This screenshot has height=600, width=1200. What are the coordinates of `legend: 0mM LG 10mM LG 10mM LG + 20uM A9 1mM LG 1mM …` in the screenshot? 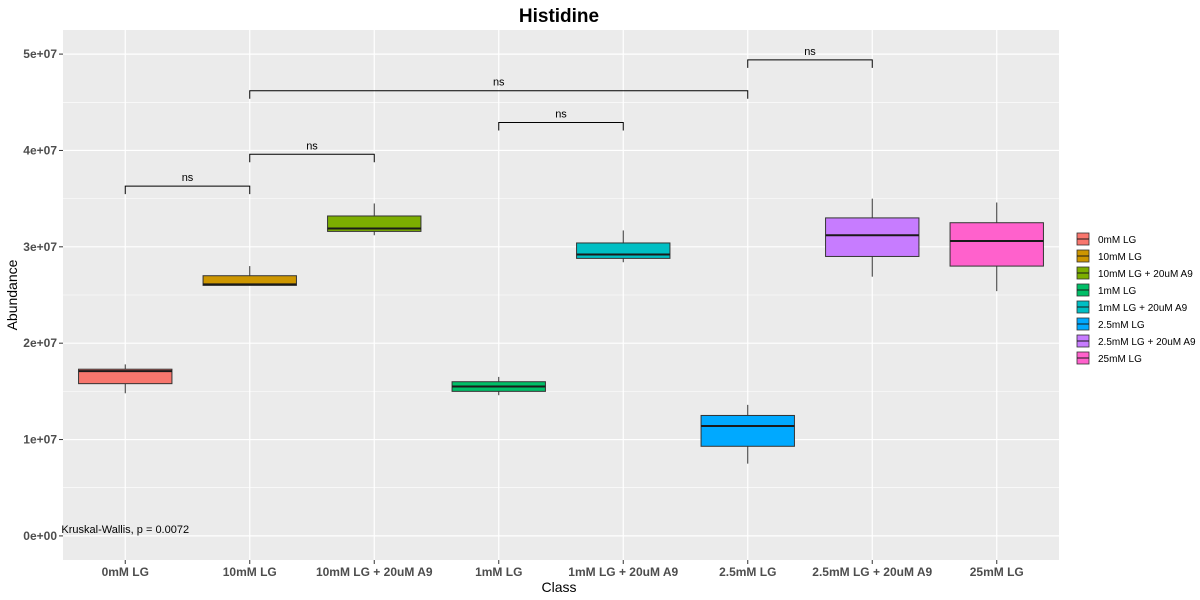 It's located at (1136, 298).